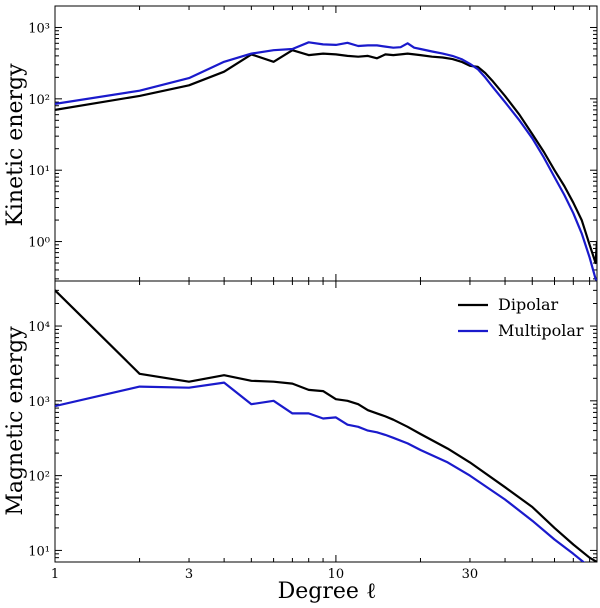  I want to click on legend-label: Dipolar, so click(528, 304).